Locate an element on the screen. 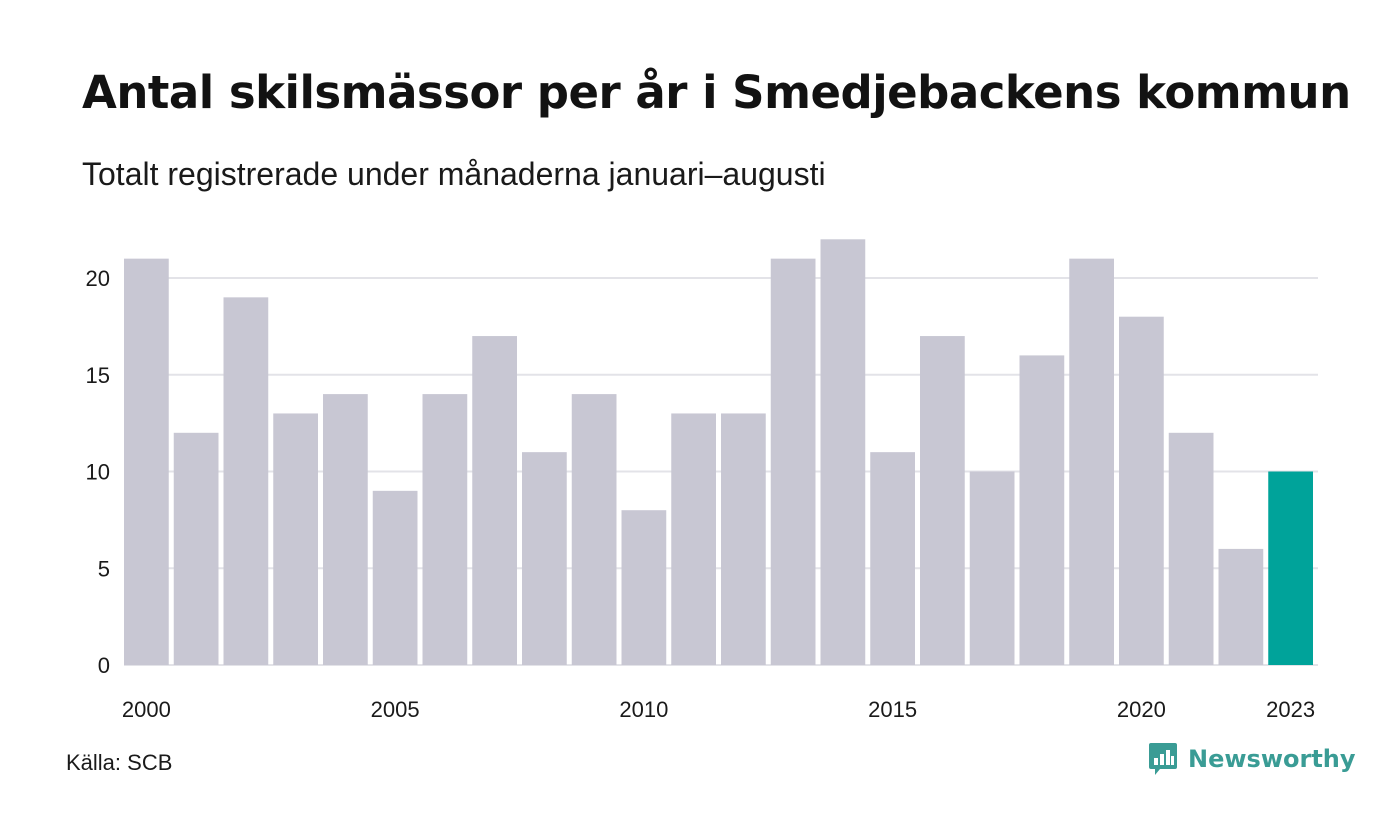 The width and height of the screenshot is (1400, 840). y-tick-label: 20 is located at coordinates (98, 278).